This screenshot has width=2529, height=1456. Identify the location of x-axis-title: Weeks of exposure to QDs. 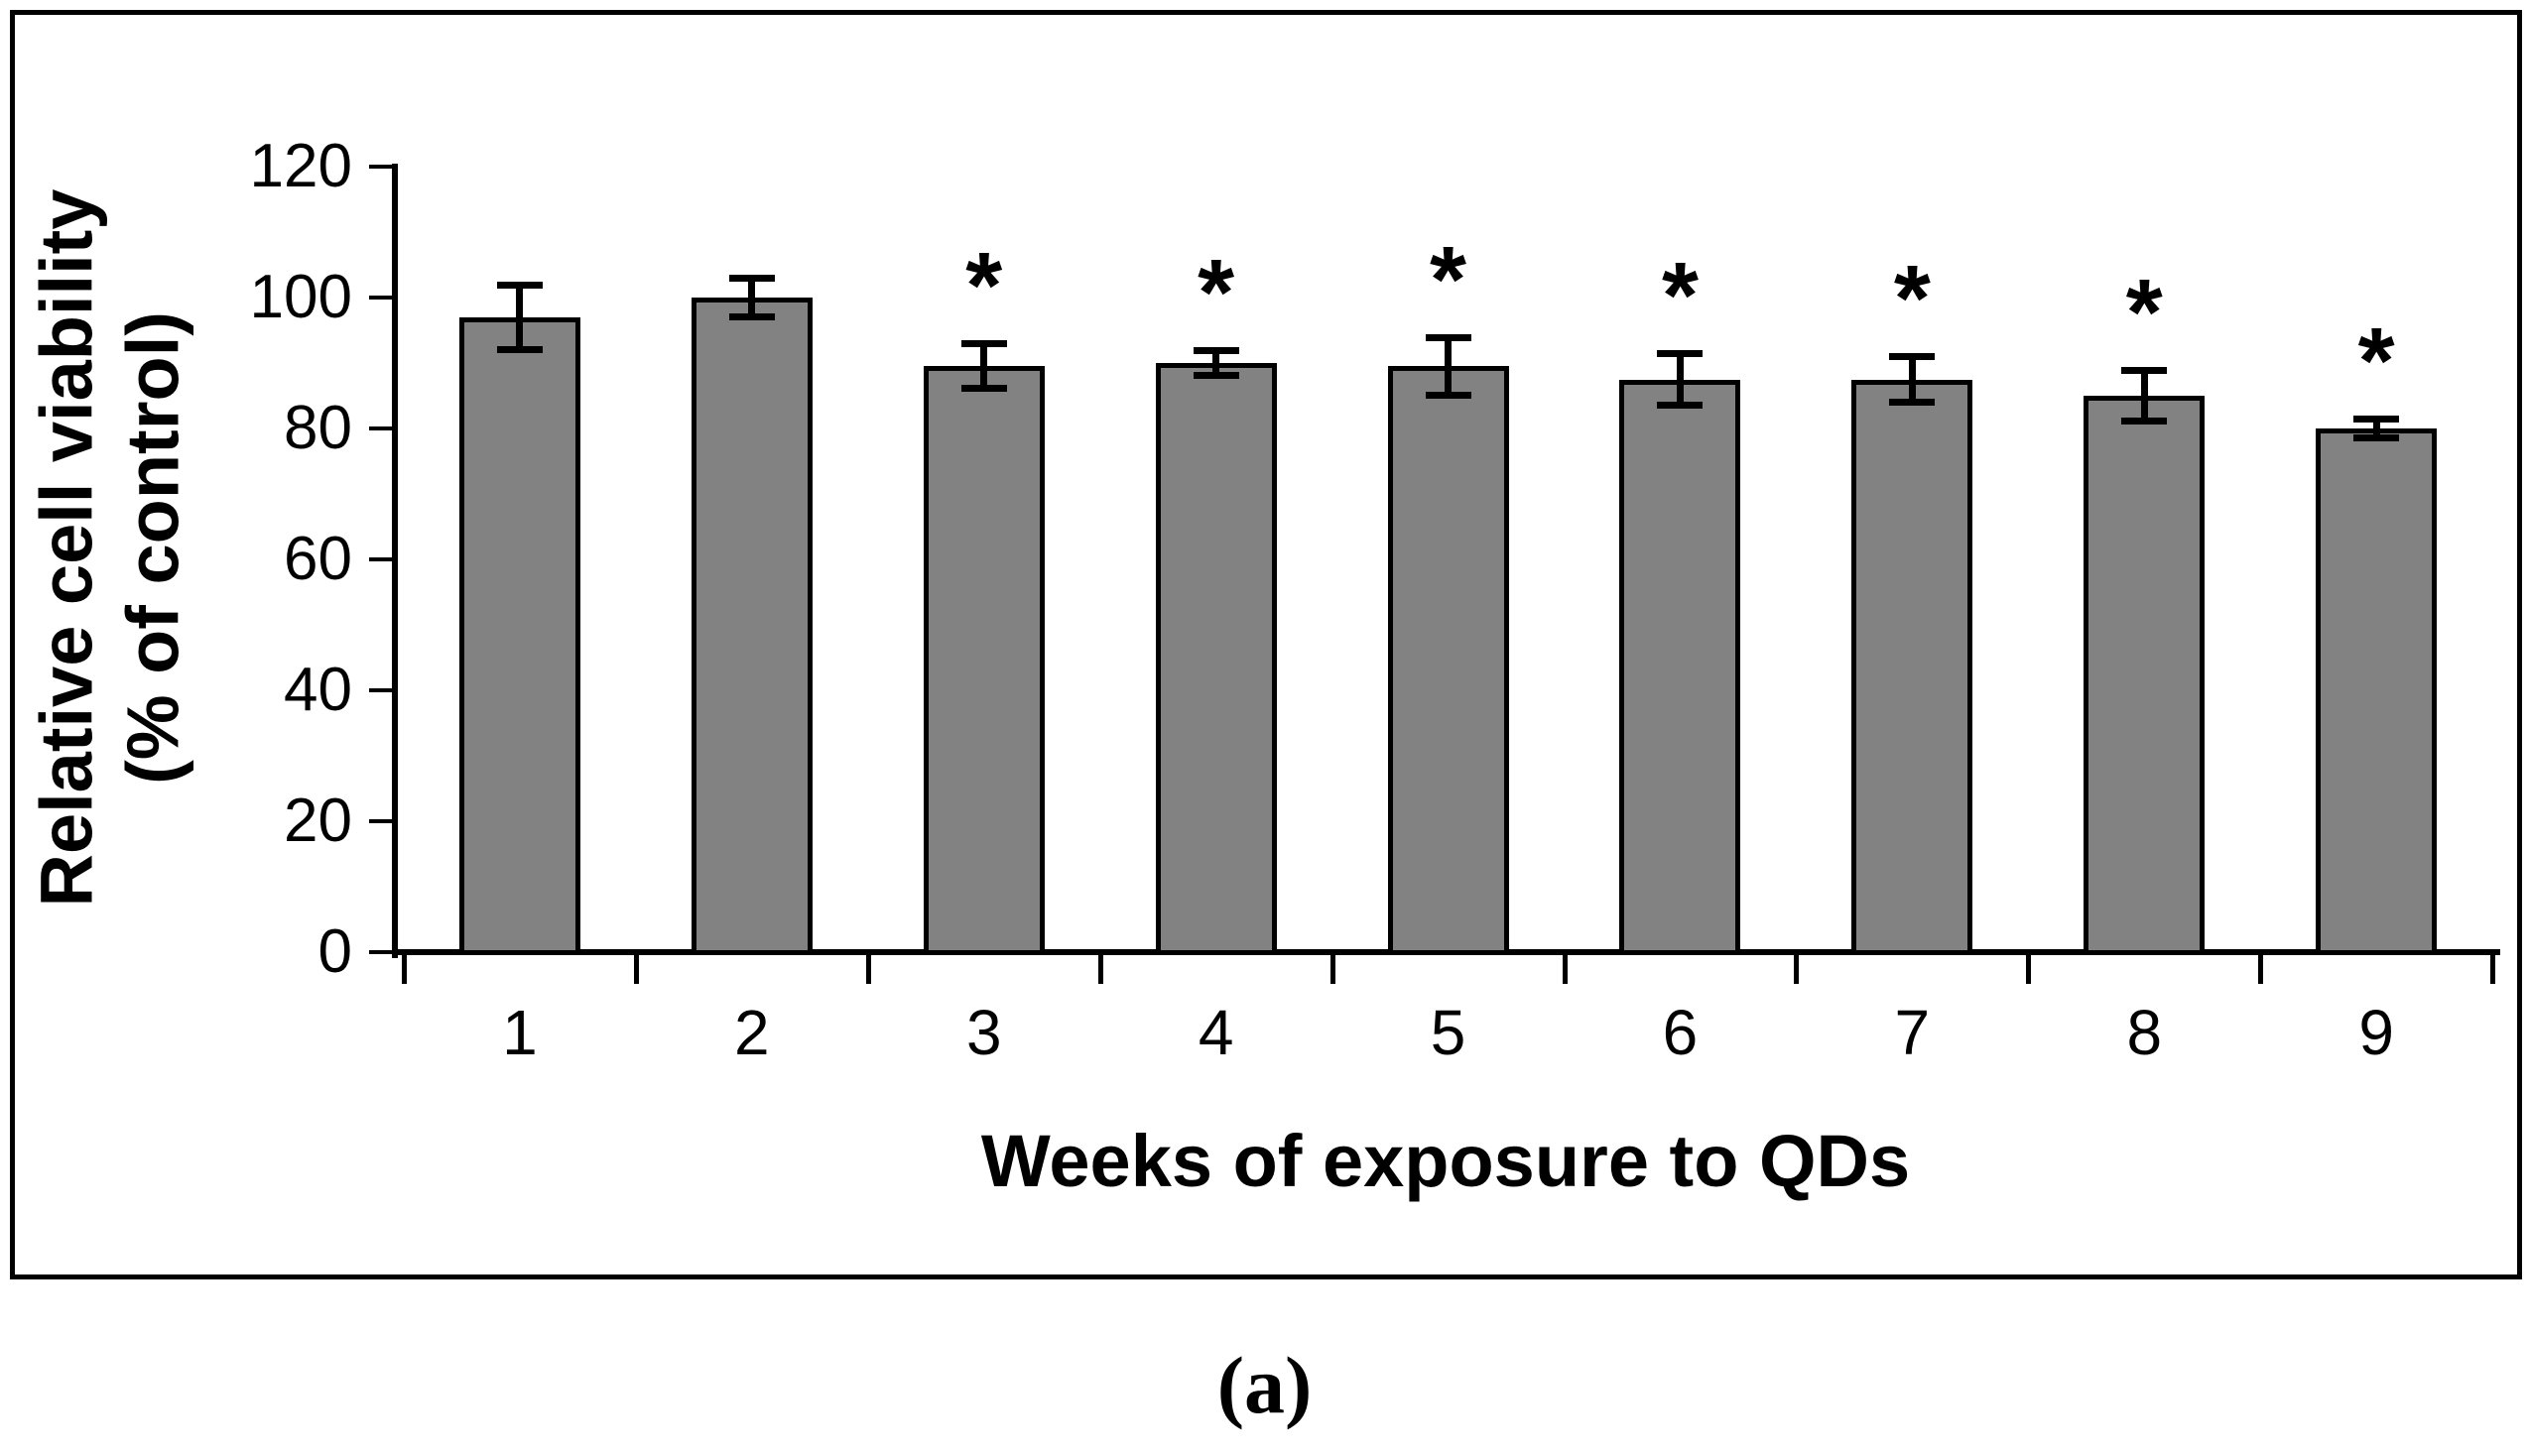
(1445, 1161).